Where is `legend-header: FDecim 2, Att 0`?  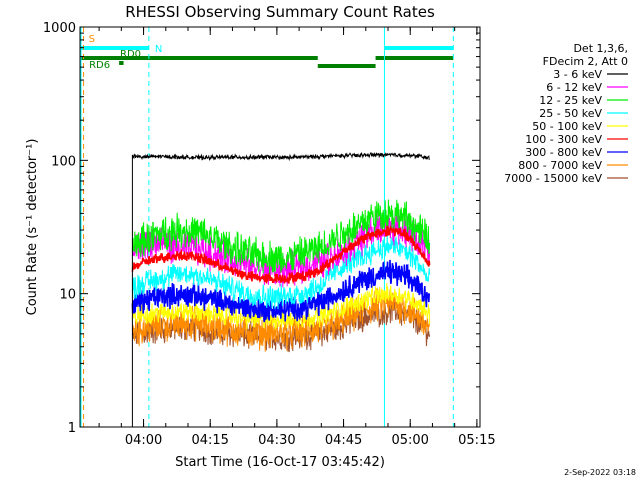 legend-header: FDecim 2, Att 0 is located at coordinates (585, 61).